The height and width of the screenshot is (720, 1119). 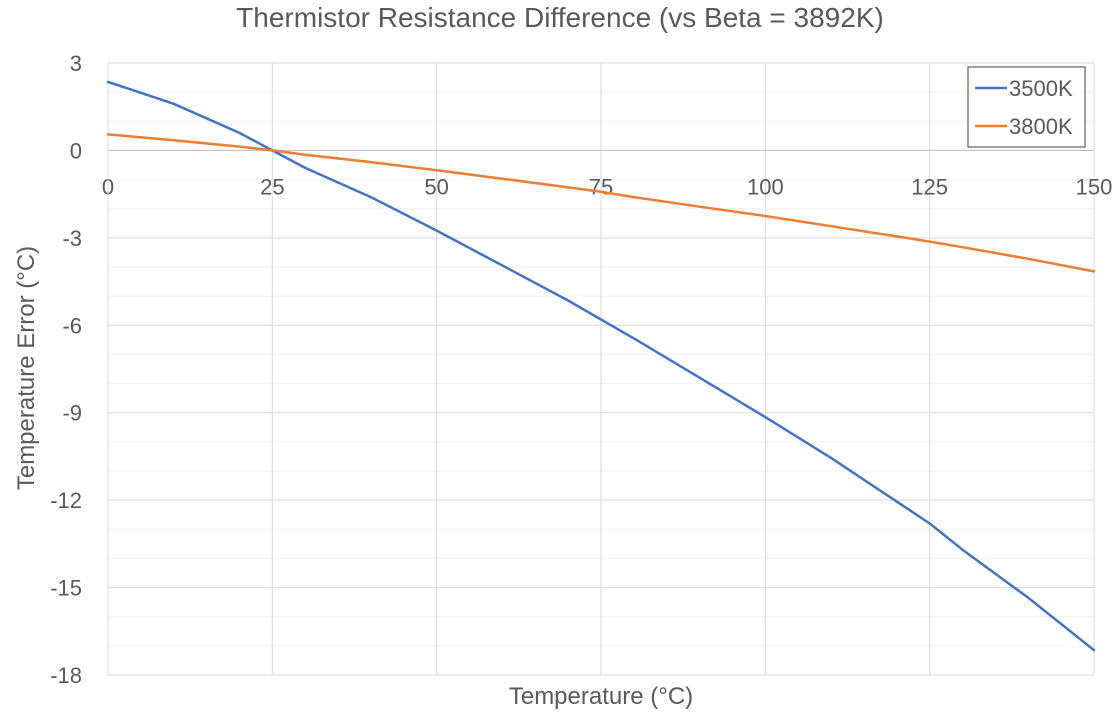 I want to click on x-tick-label: 25, so click(x=272, y=186).